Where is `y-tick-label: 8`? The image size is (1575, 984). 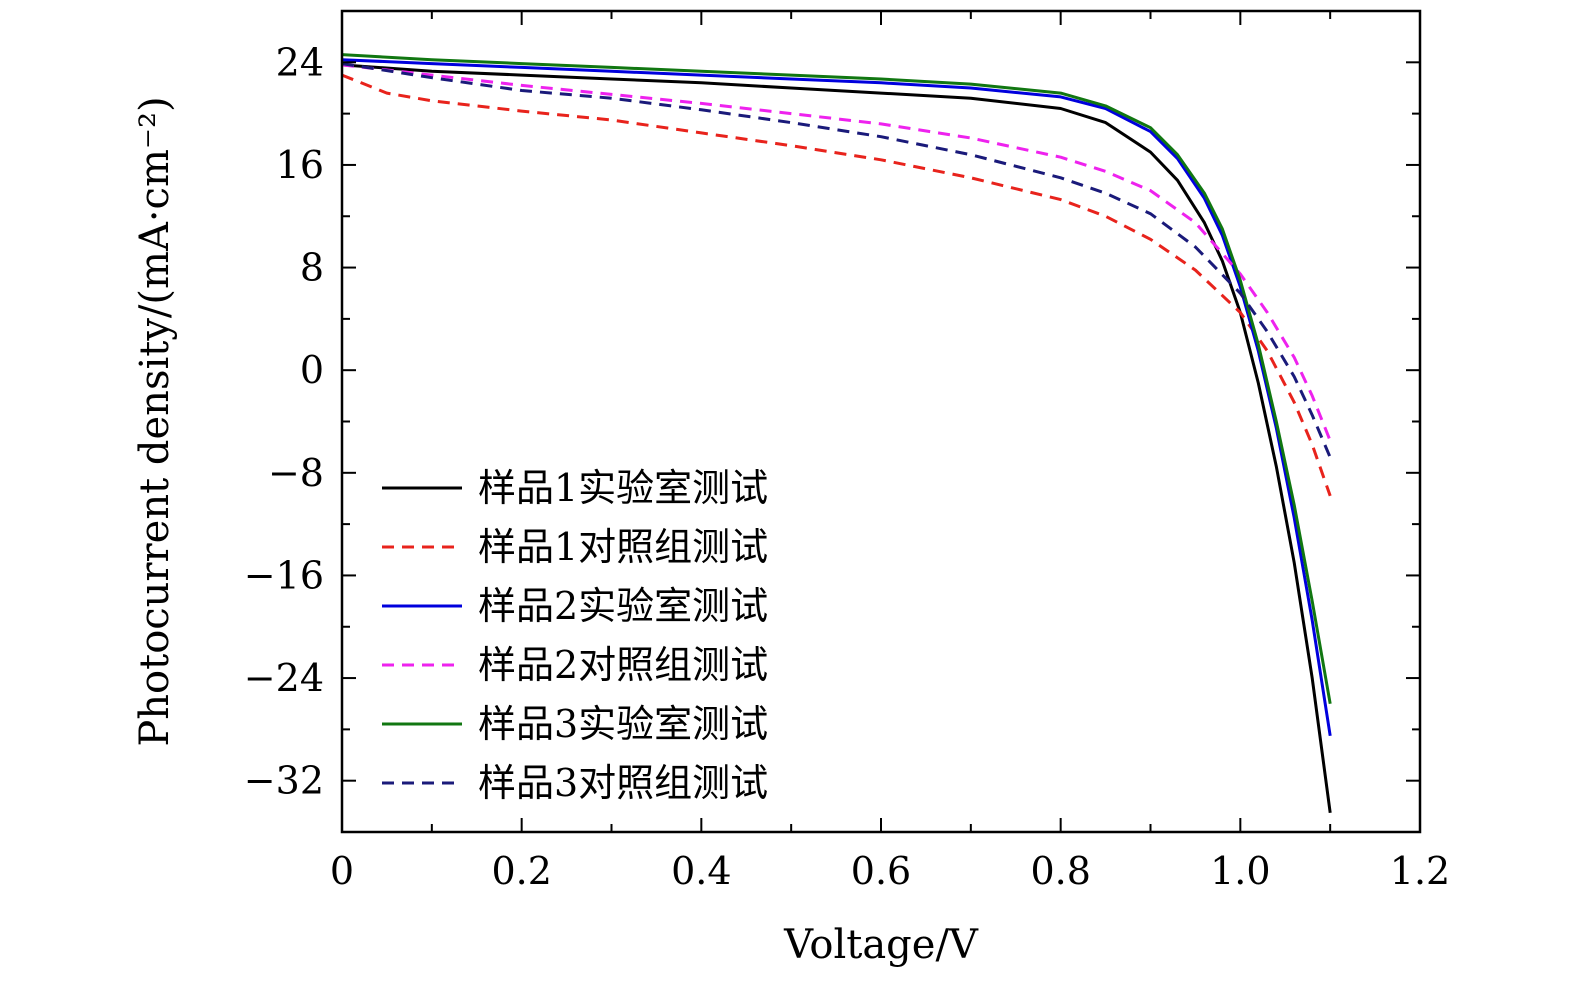
y-tick-label: 8 is located at coordinates (312, 268).